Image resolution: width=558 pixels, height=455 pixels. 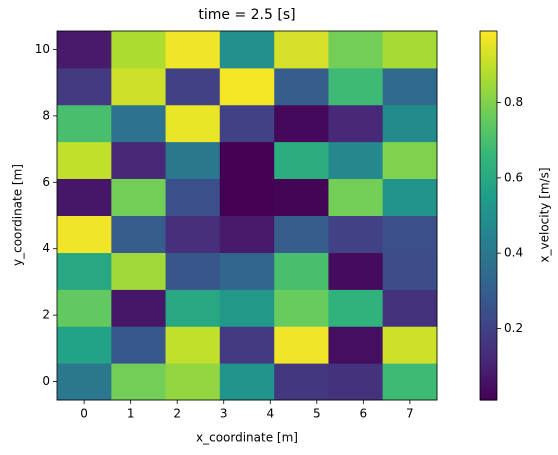 What do you see at coordinates (513, 102) in the screenshot?
I see `colorbar-tick-label: 0.8` at bounding box center [513, 102].